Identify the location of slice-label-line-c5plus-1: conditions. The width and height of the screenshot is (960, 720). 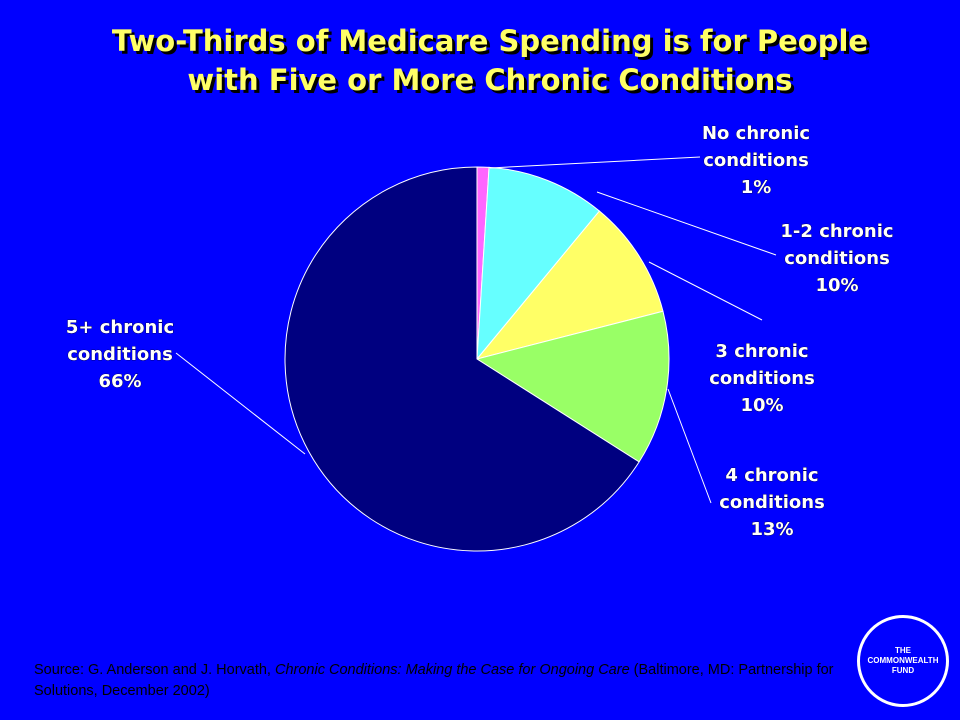
(120, 354).